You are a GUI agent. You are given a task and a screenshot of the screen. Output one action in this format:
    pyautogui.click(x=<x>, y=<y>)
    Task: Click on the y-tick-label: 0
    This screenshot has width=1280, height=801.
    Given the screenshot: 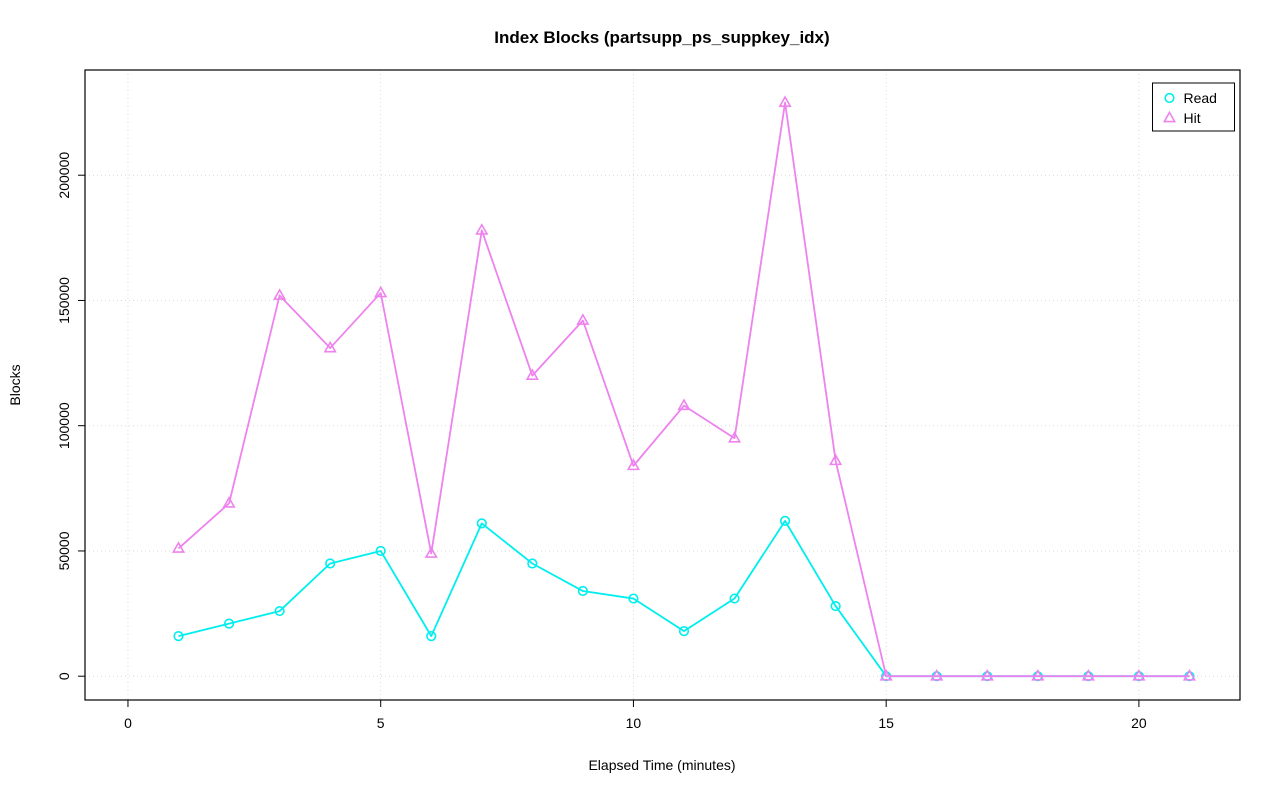 What is the action you would take?
    pyautogui.click(x=64, y=676)
    